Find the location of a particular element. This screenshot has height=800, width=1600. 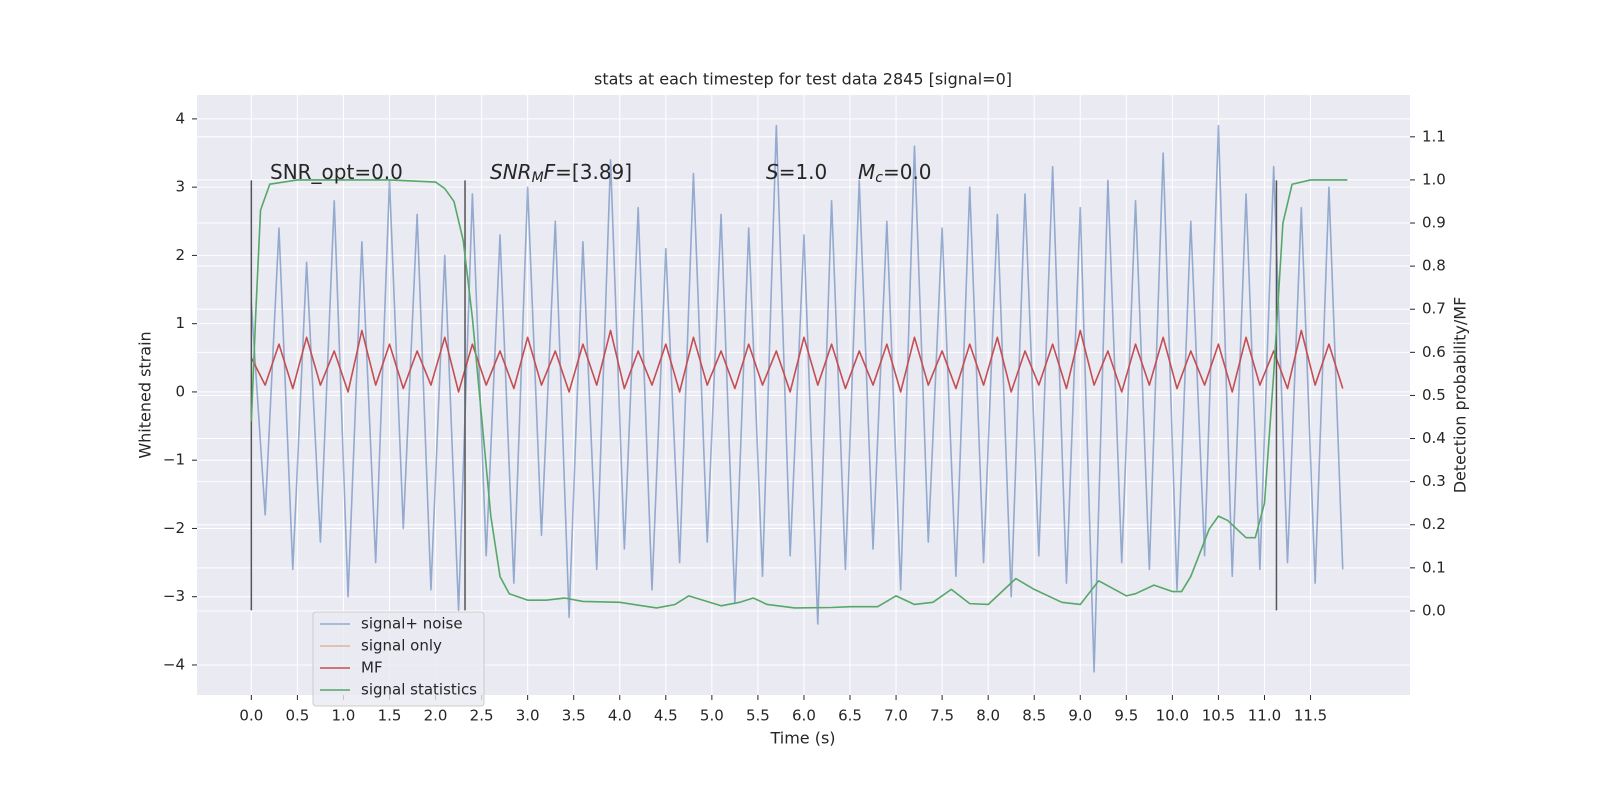

y2-tick-label: 0.3 is located at coordinates (1434, 481).